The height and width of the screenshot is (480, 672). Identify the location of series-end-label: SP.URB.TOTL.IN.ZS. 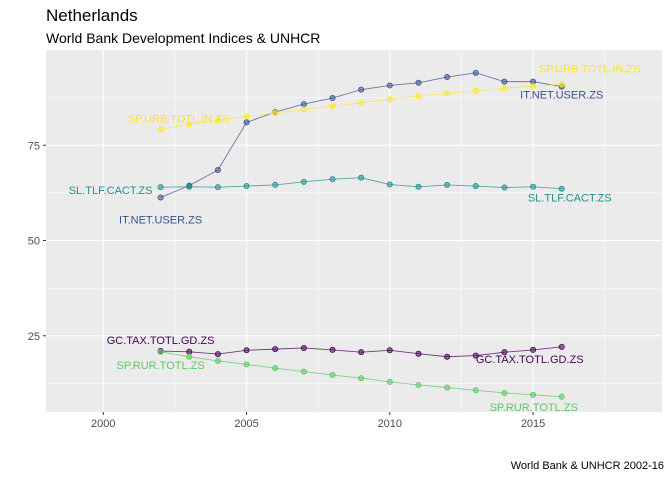
(590, 69).